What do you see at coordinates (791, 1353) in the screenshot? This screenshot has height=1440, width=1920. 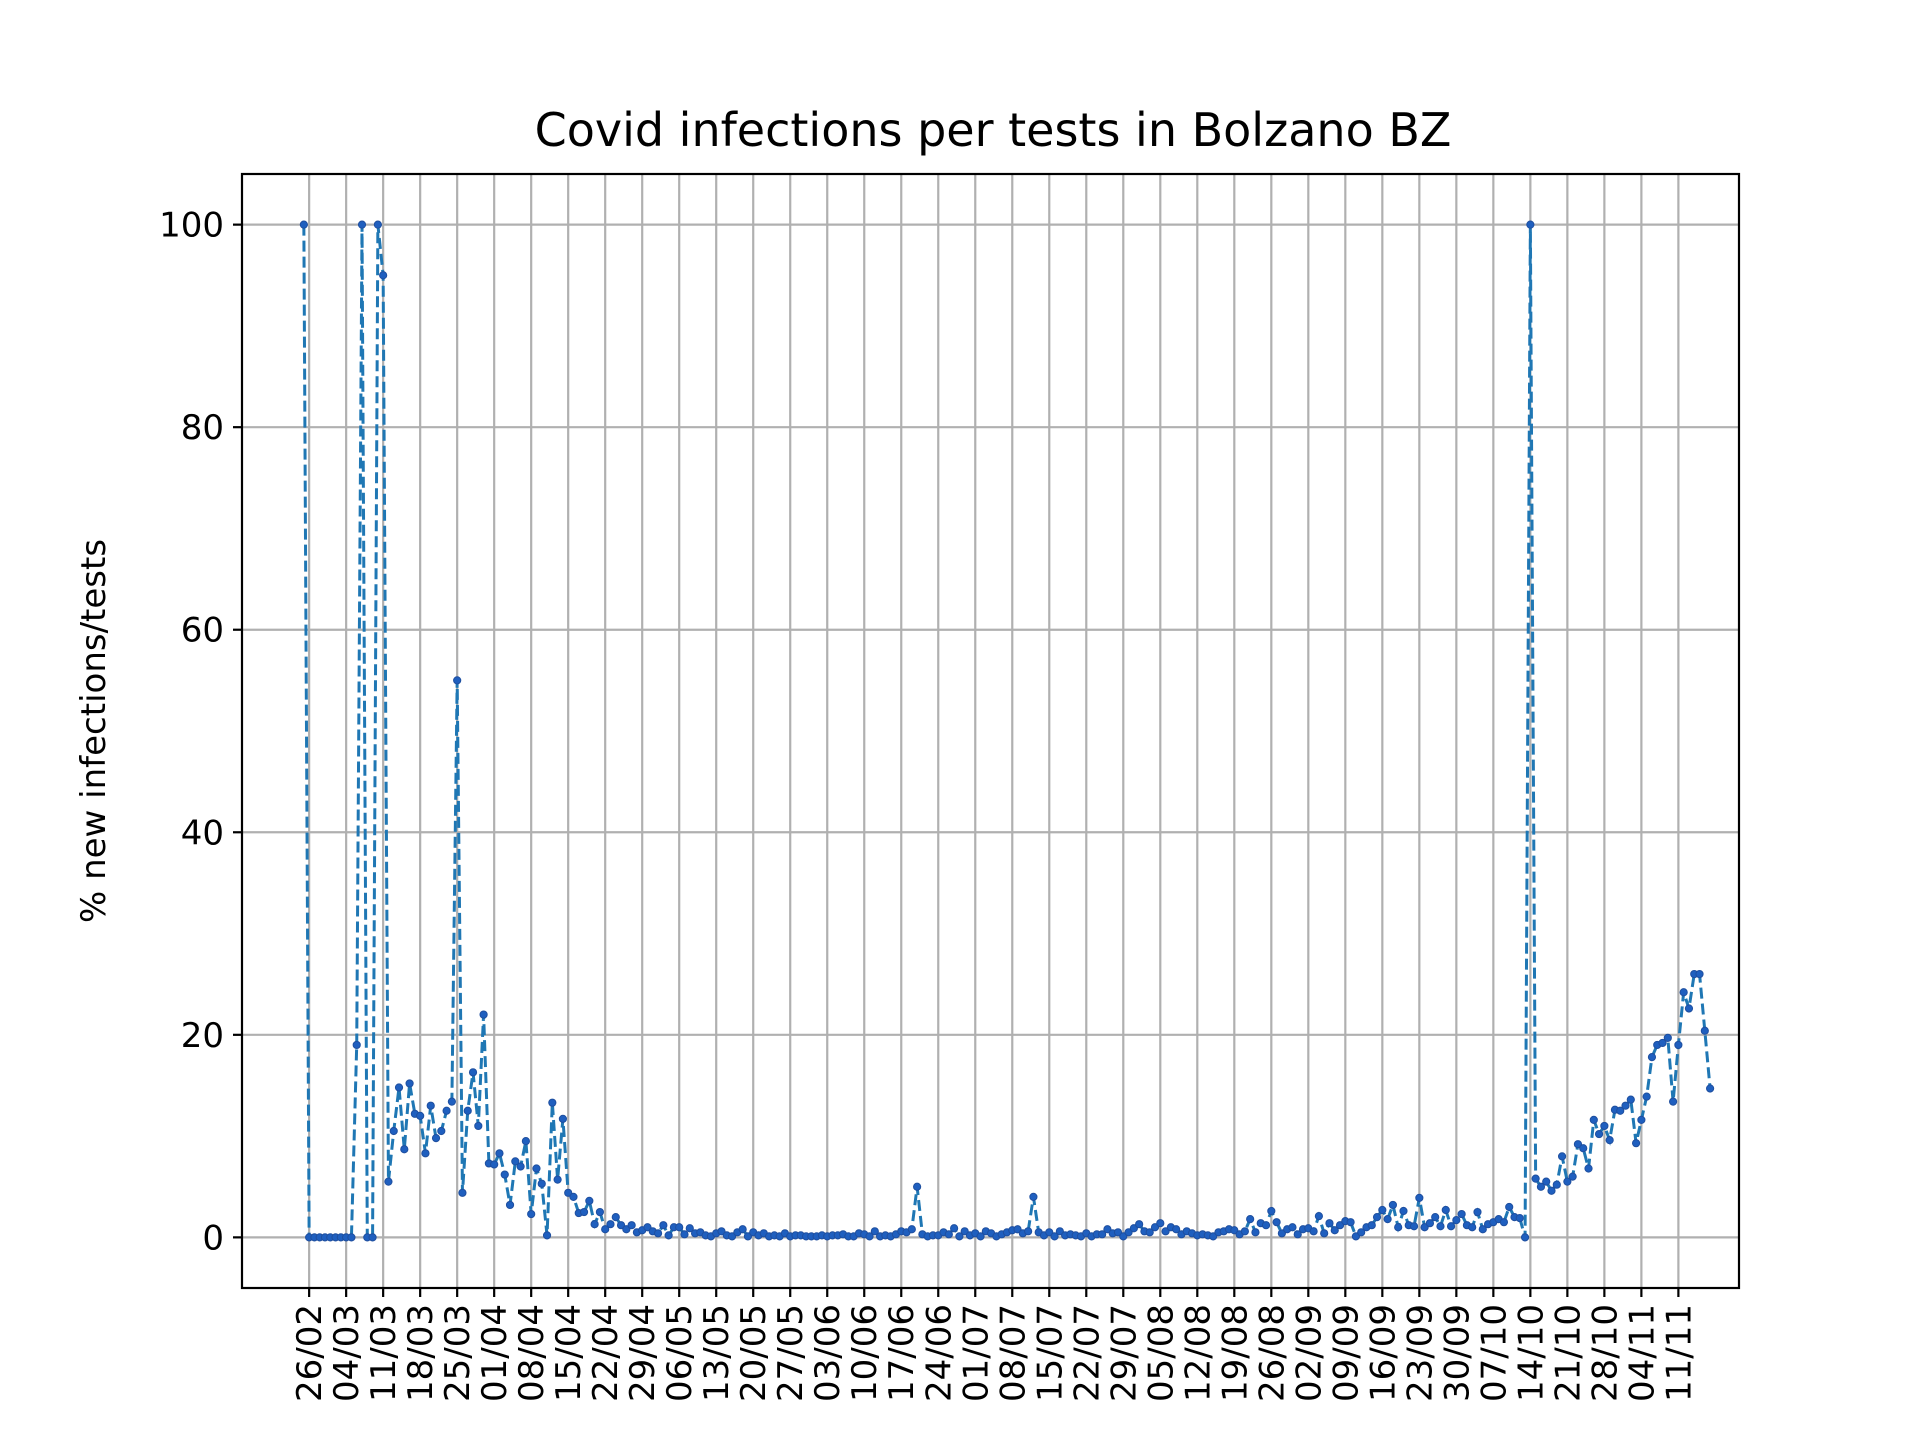 I see `x-tick-label-13: 27/05` at bounding box center [791, 1353].